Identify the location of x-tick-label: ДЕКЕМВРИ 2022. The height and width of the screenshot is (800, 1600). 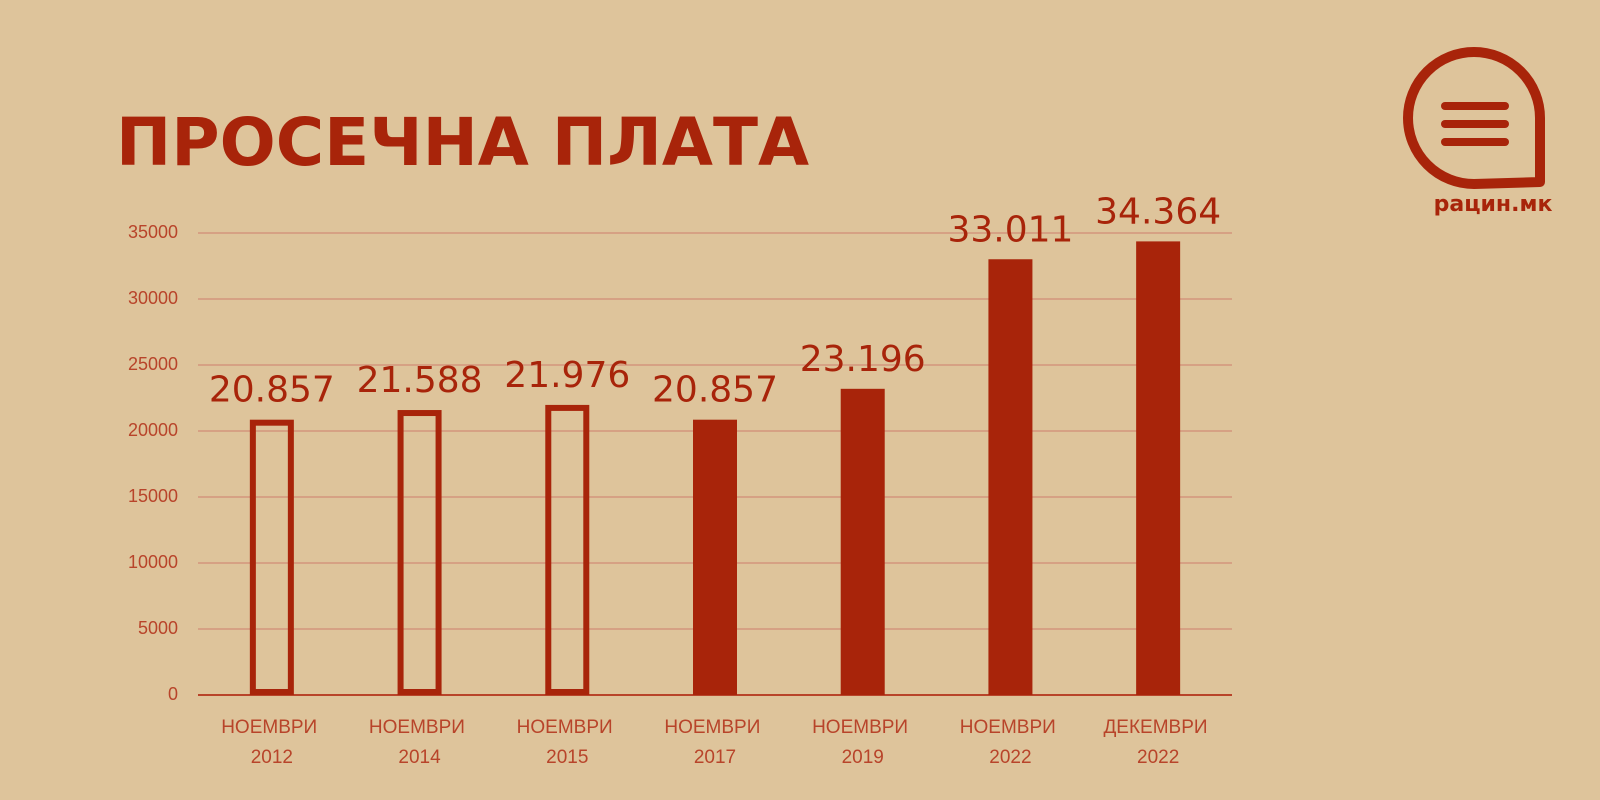
(1157, 742).